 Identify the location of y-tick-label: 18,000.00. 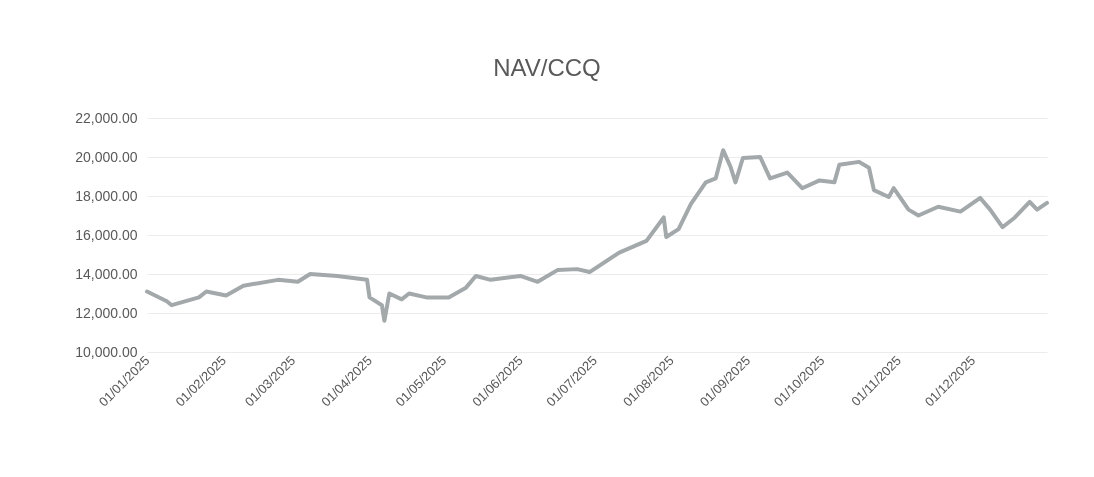
(106, 195).